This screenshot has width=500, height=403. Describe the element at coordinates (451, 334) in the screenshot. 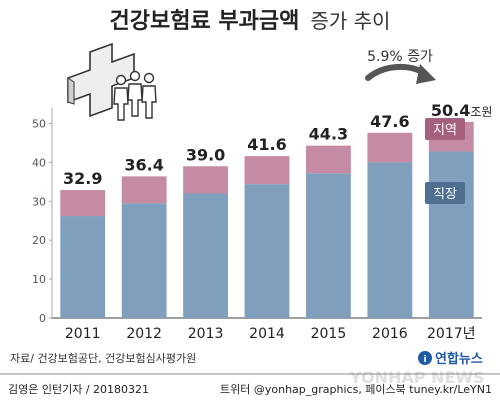

I see `x-tick-label: 2017년` at that location.